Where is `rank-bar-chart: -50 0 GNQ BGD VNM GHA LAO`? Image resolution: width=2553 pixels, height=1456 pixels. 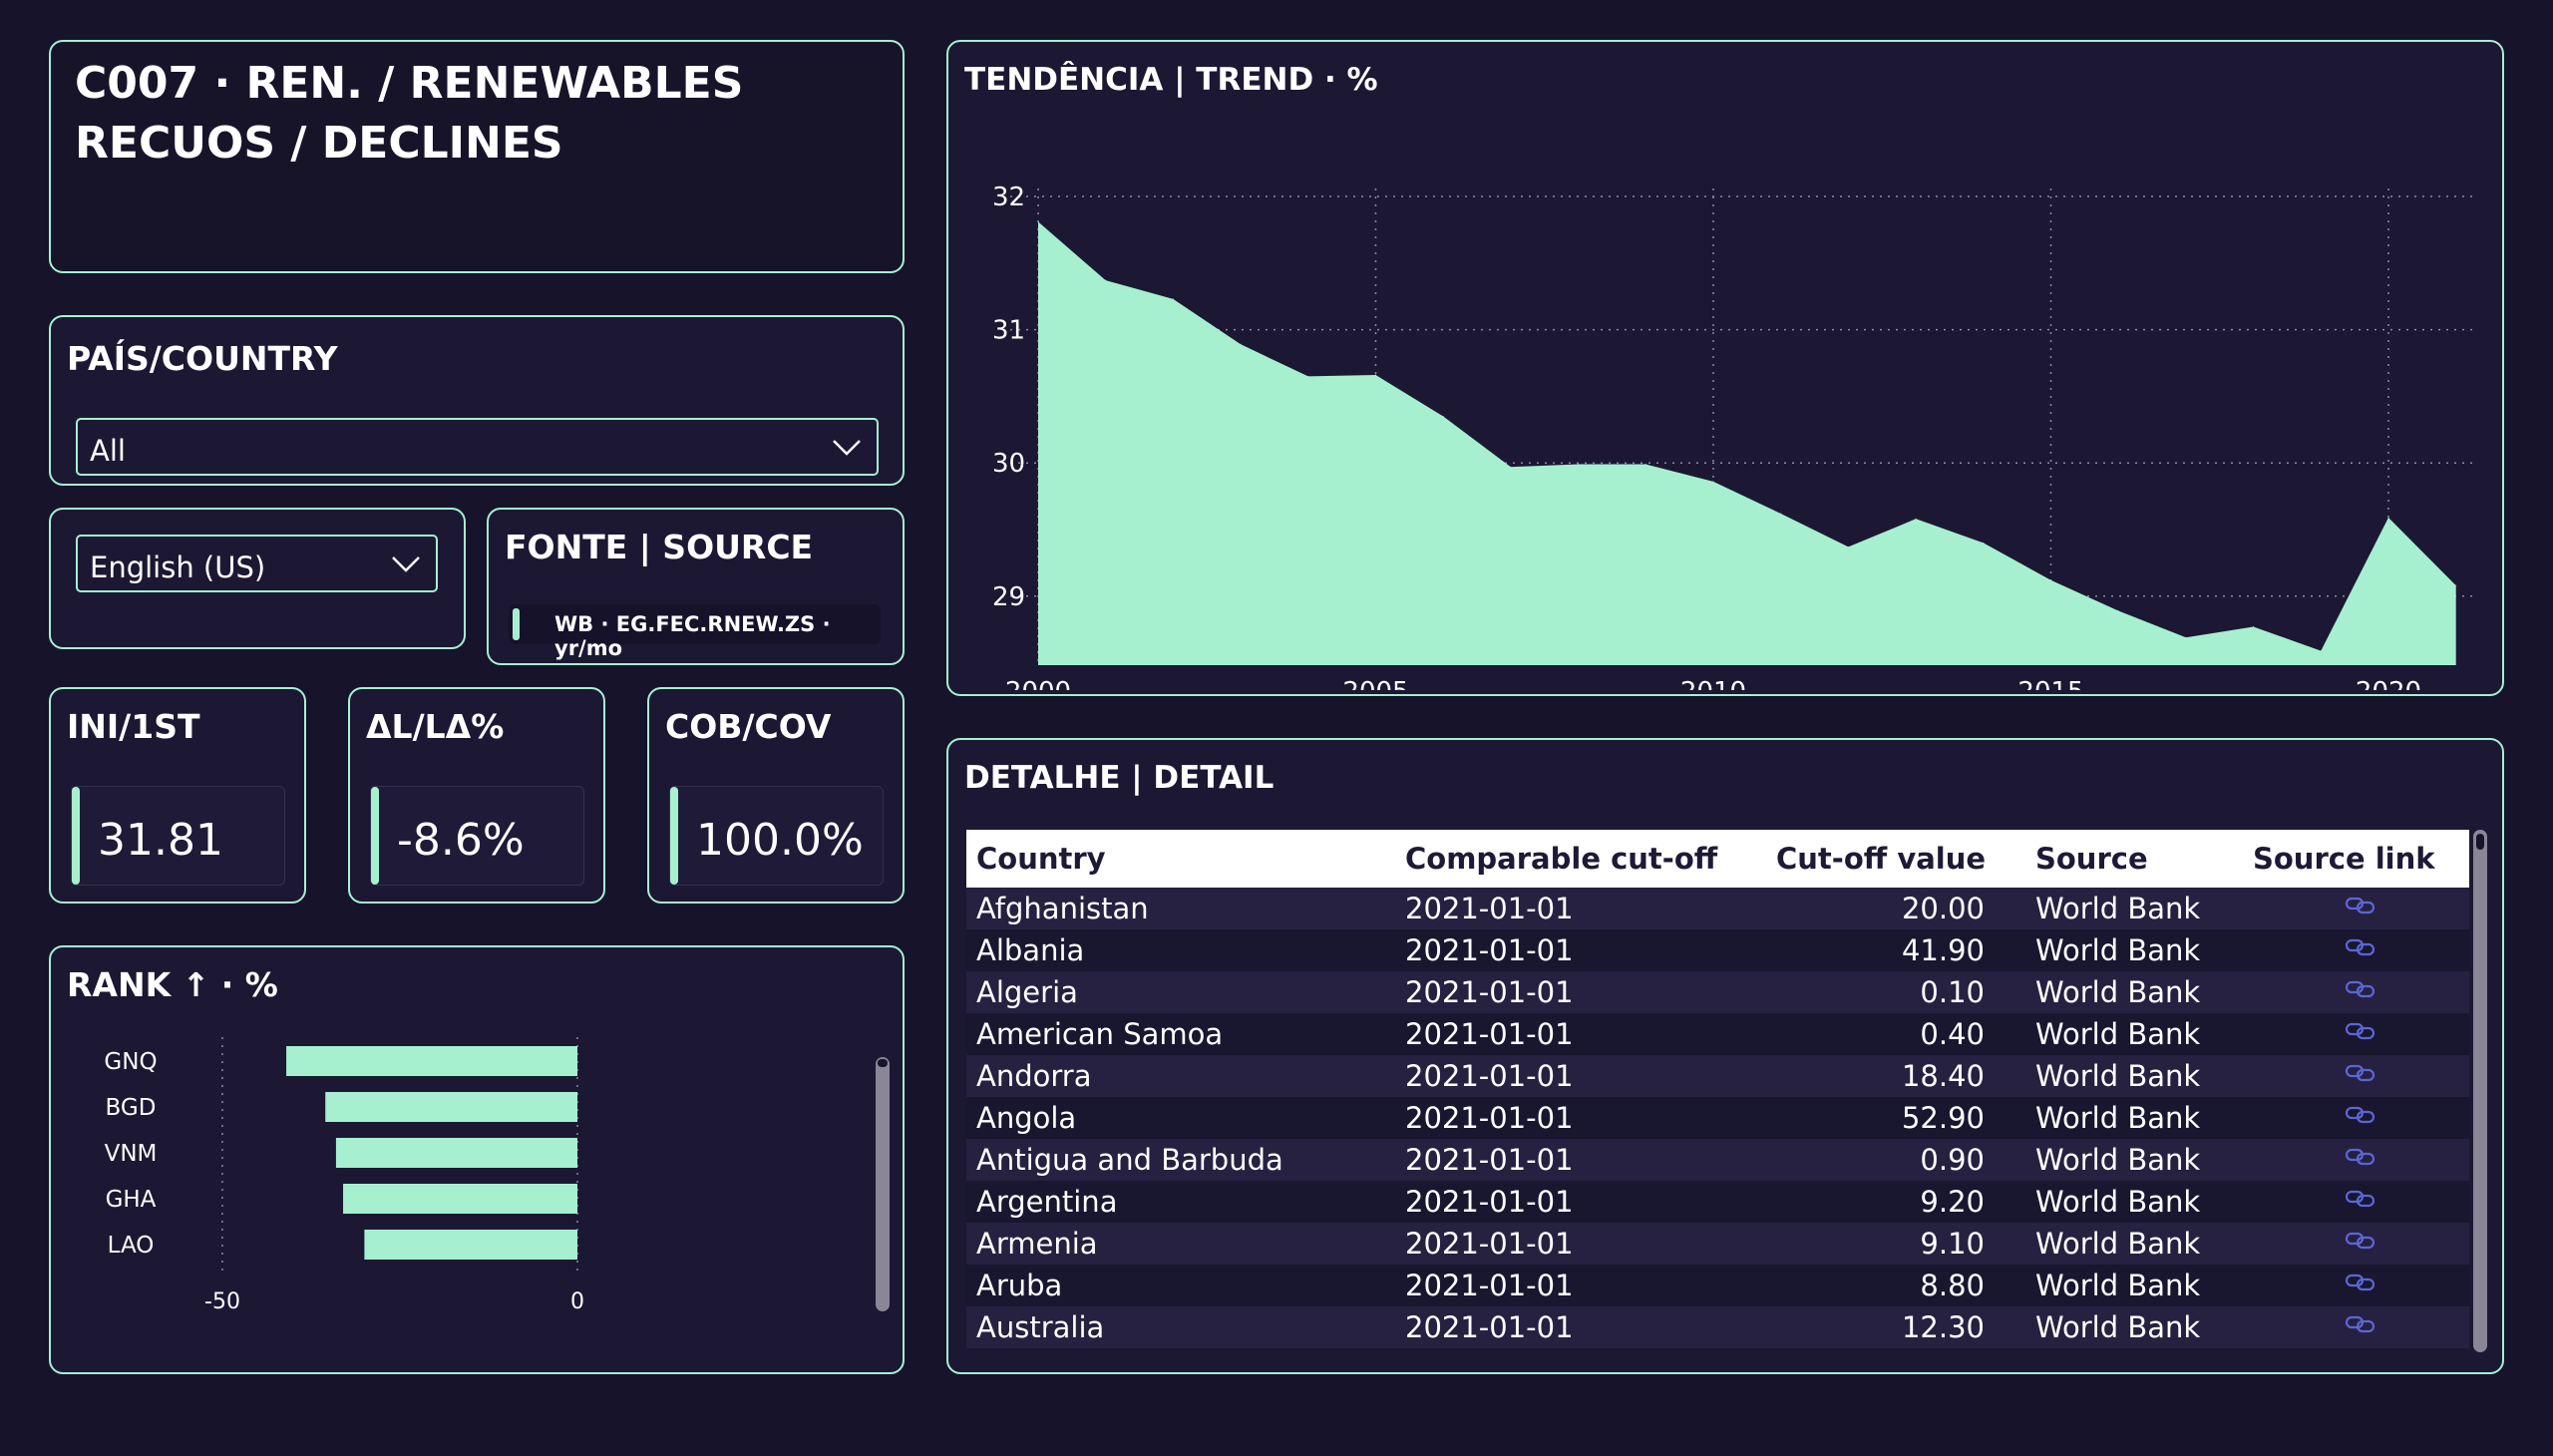 rank-bar-chart: -50 0 GNQ BGD VNM GHA LAO is located at coordinates (344, 1175).